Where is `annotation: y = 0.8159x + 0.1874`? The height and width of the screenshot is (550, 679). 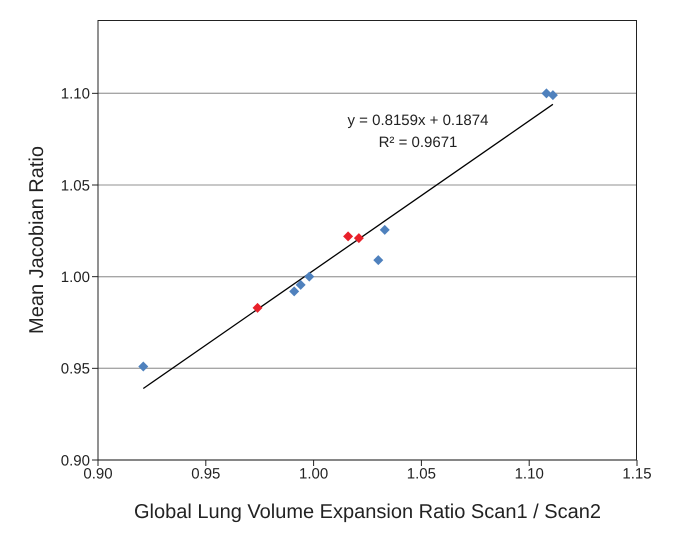
annotation: y = 0.8159x + 0.1874 is located at coordinates (418, 121).